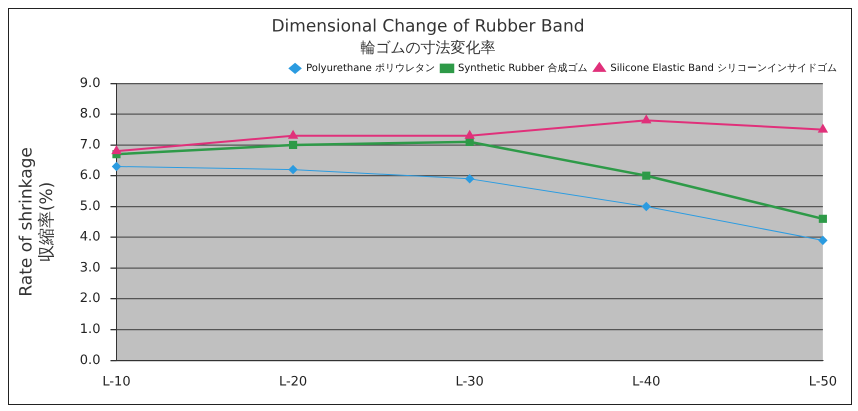 This screenshot has height=411, width=858. Describe the element at coordinates (646, 382) in the screenshot. I see `x-tick-label: L-40` at that location.